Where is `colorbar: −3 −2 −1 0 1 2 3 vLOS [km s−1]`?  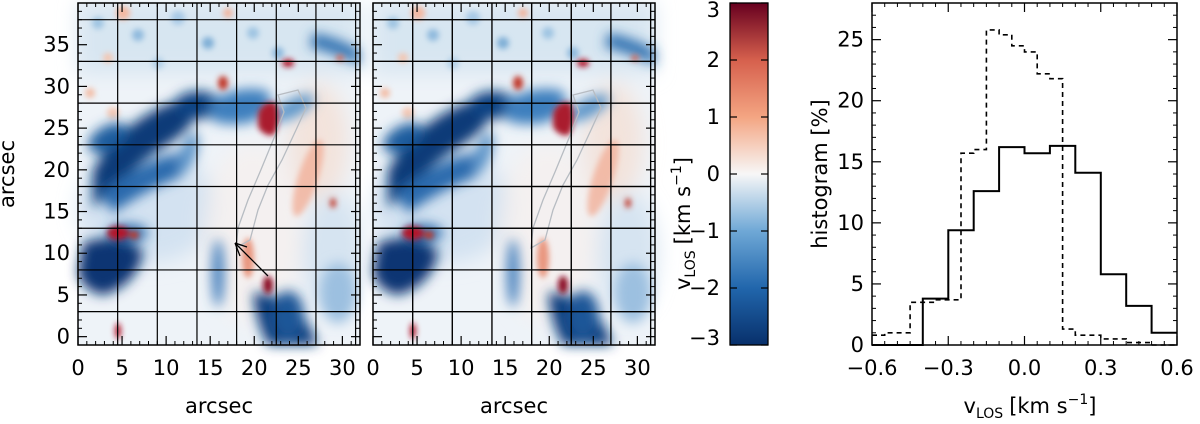 colorbar: −3 −2 −1 0 1 2 3 vLOS [km s−1] is located at coordinates (719, 175).